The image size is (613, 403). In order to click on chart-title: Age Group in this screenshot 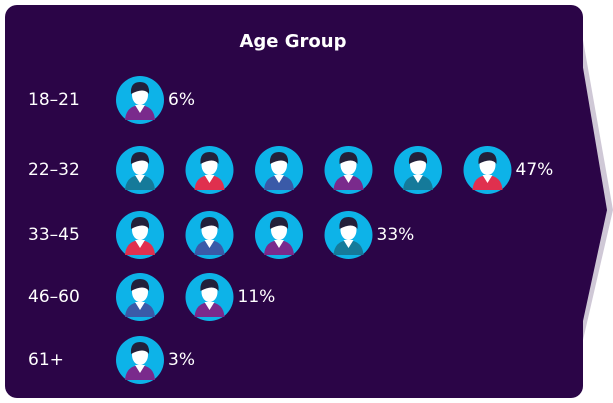, I will do `click(292, 41)`.